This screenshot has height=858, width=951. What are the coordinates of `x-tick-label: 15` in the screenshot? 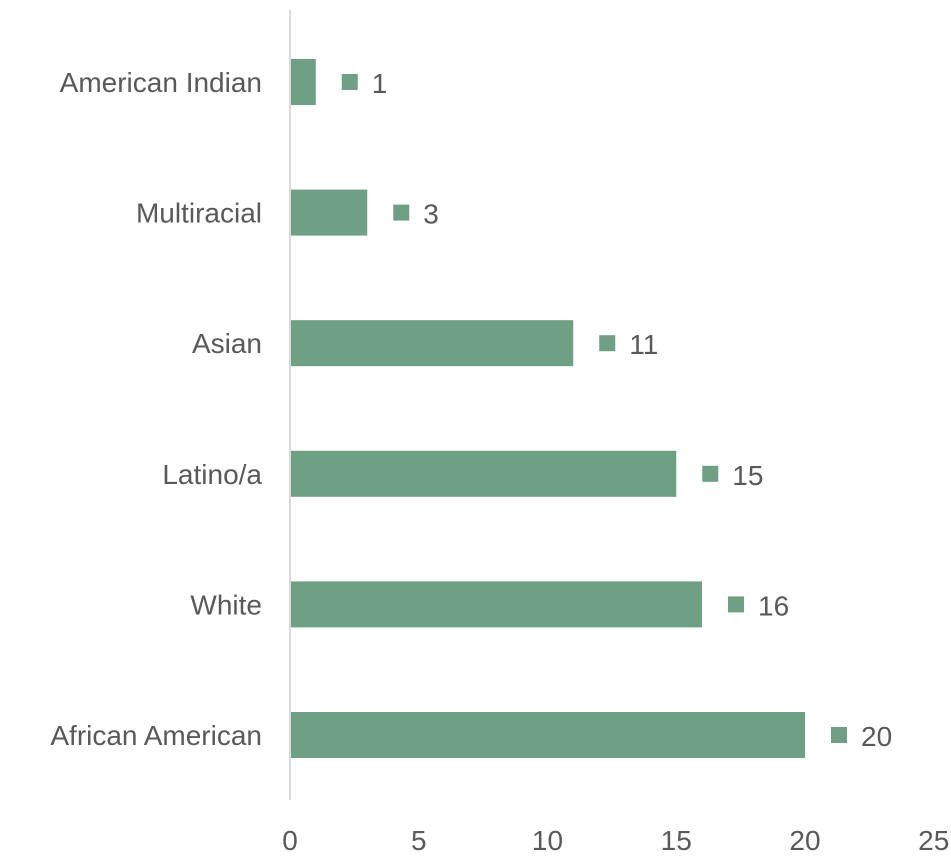 It's located at (676, 839).